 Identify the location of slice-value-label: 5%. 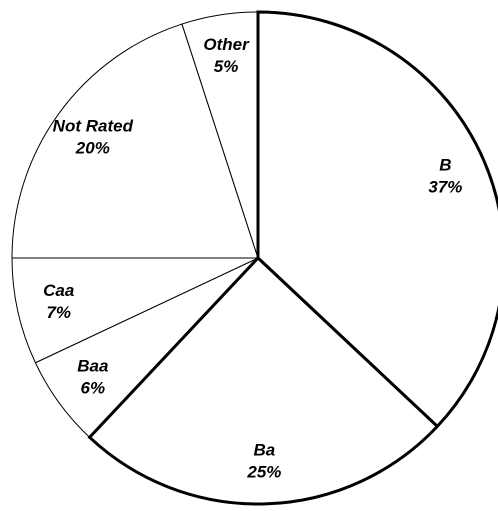
(226, 66).